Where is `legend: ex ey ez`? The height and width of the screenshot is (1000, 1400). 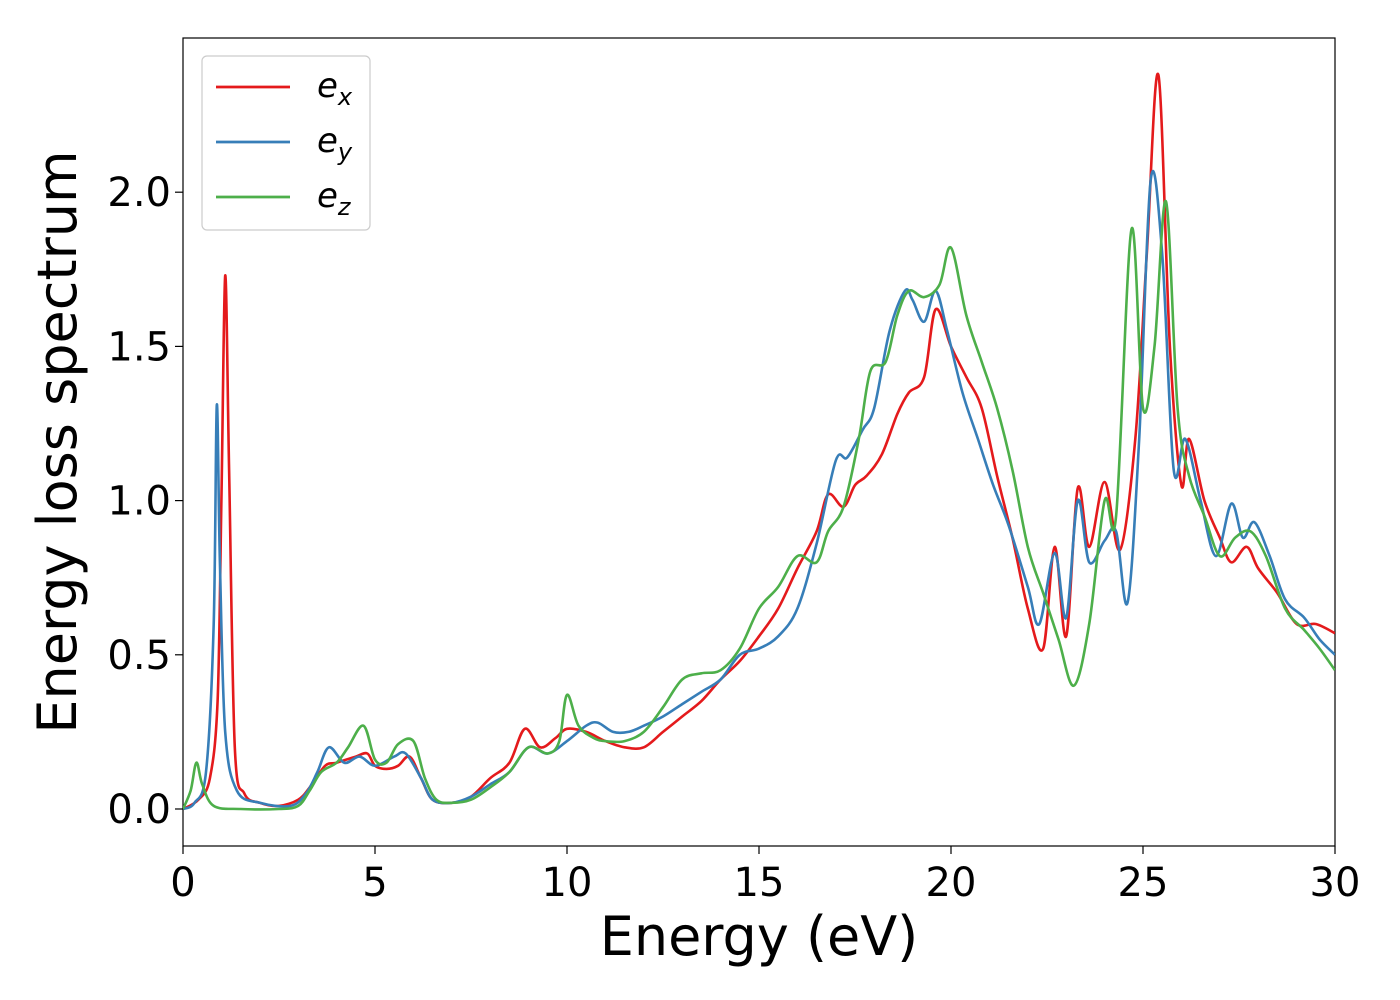
legend: ex ey ez is located at coordinates (286, 143).